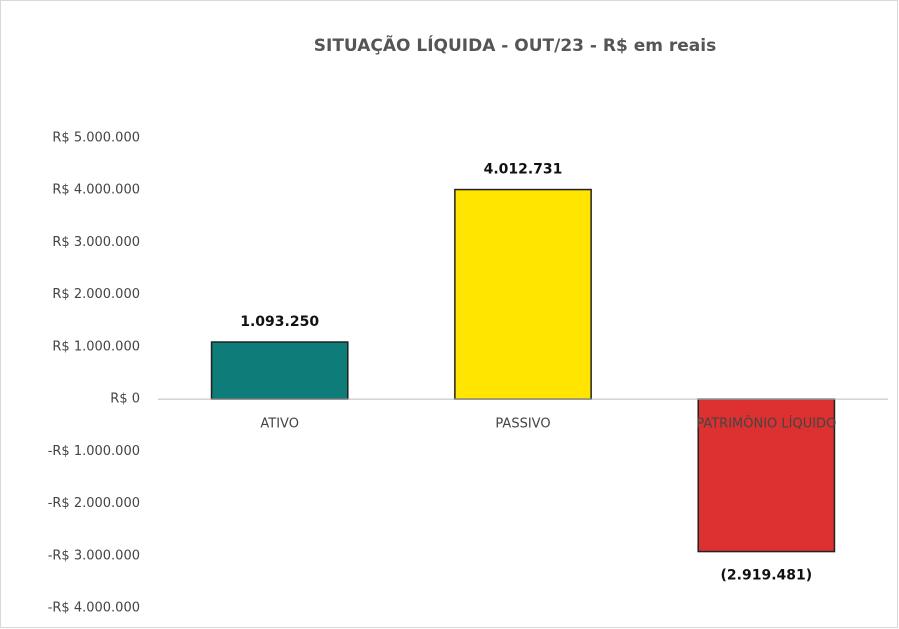 The image size is (899, 629). I want to click on y-tick-label: -R$ 3.000.000, so click(94, 555).